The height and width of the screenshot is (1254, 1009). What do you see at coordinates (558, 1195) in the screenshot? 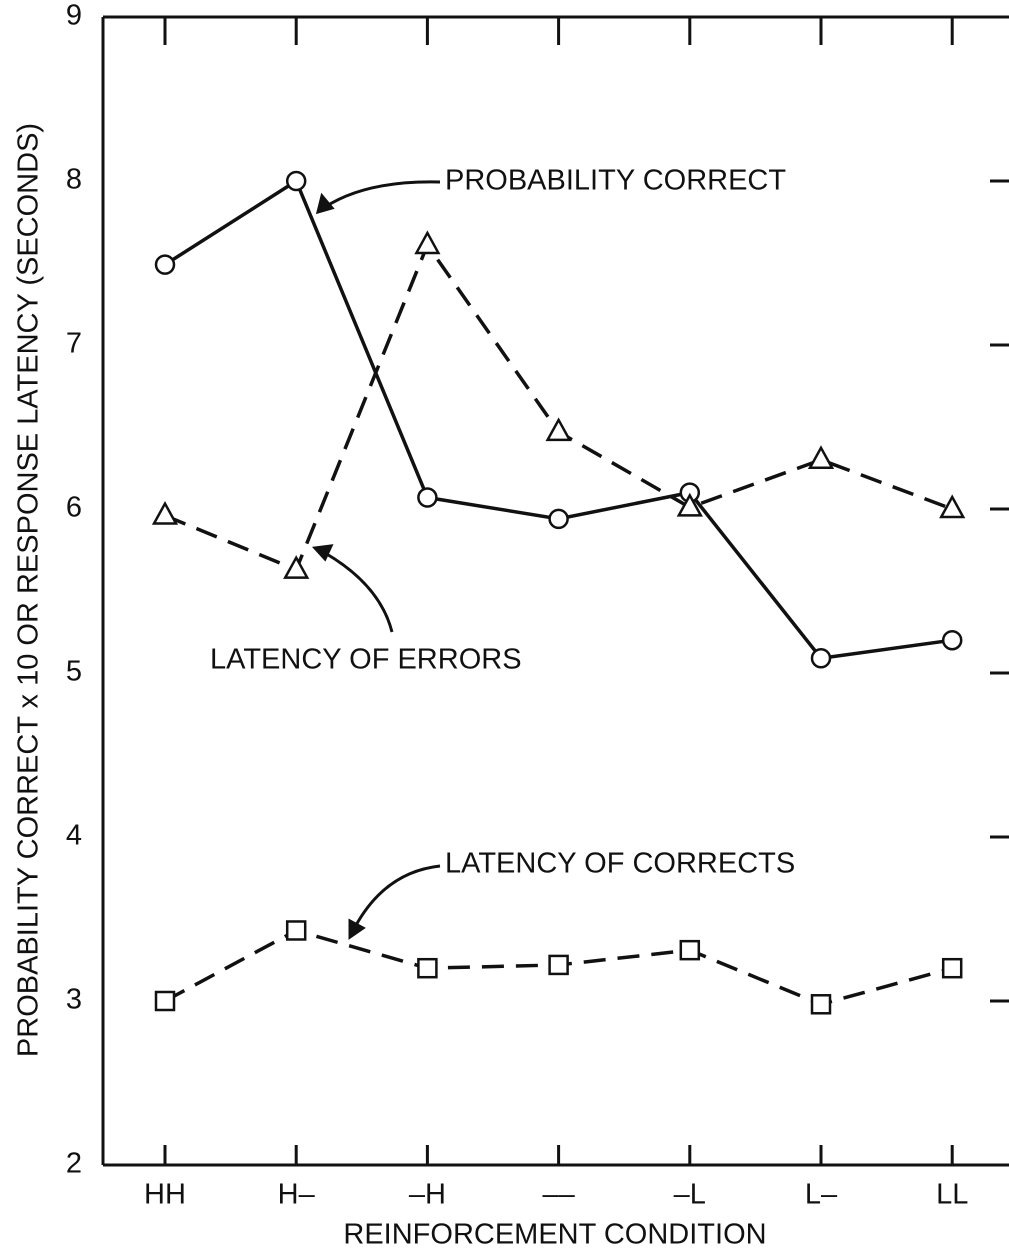
I see `x-tick-label: ––` at bounding box center [558, 1195].